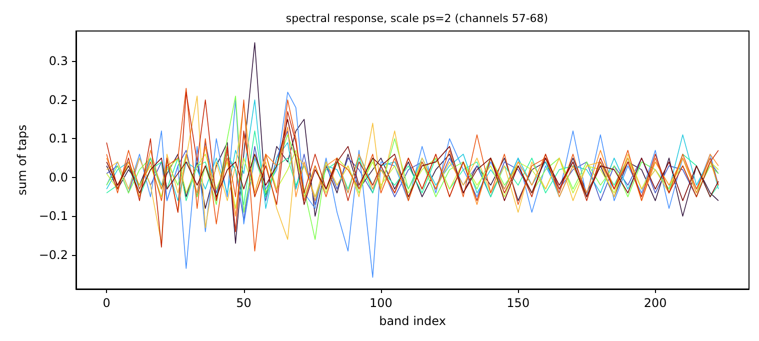 The width and height of the screenshot is (759, 341). What do you see at coordinates (58, 61) in the screenshot?
I see `y-tick-label: 0.3` at bounding box center [58, 61].